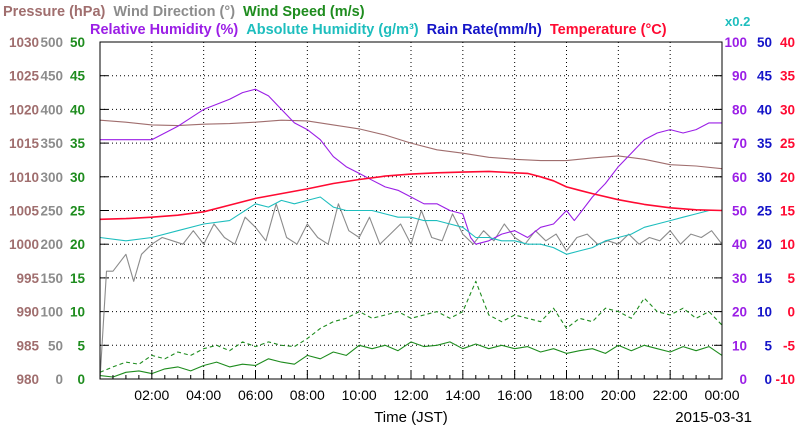 Image resolution: width=800 pixels, height=439 pixels. I want to click on x-tick-label: 20:00, so click(618, 395).